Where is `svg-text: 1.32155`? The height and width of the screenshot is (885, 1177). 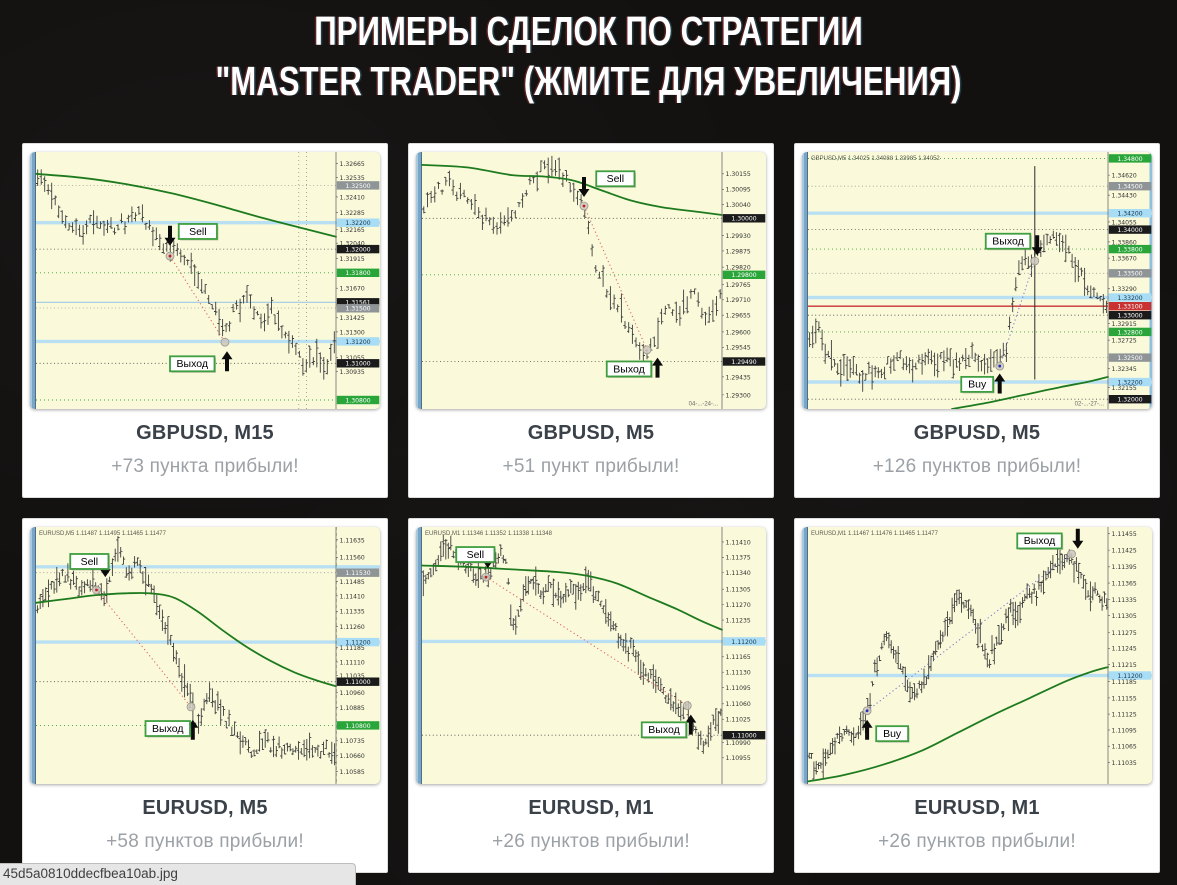 svg-text: 1.32155 is located at coordinates (1124, 388).